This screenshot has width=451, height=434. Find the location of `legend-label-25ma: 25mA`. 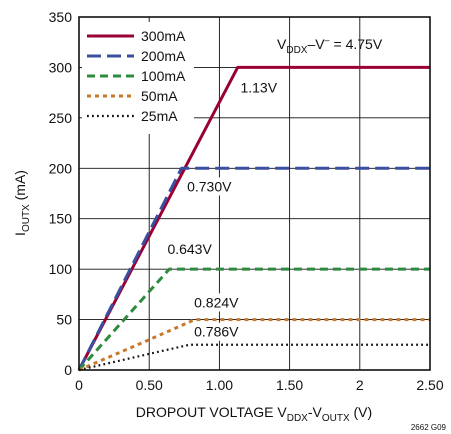

legend-label-25ma: 25mA is located at coordinates (159, 116).